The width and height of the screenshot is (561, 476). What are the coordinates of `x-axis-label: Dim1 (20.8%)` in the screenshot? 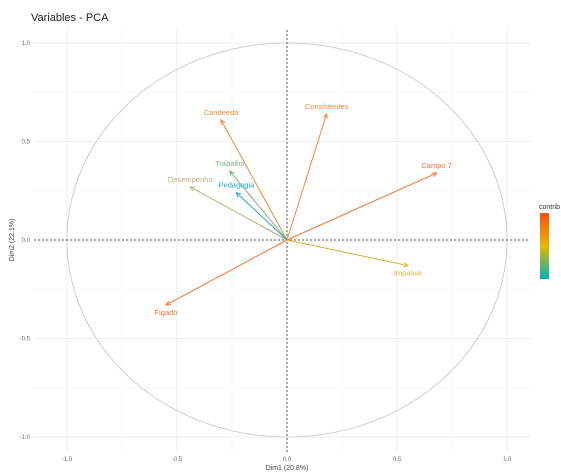 It's located at (287, 468).